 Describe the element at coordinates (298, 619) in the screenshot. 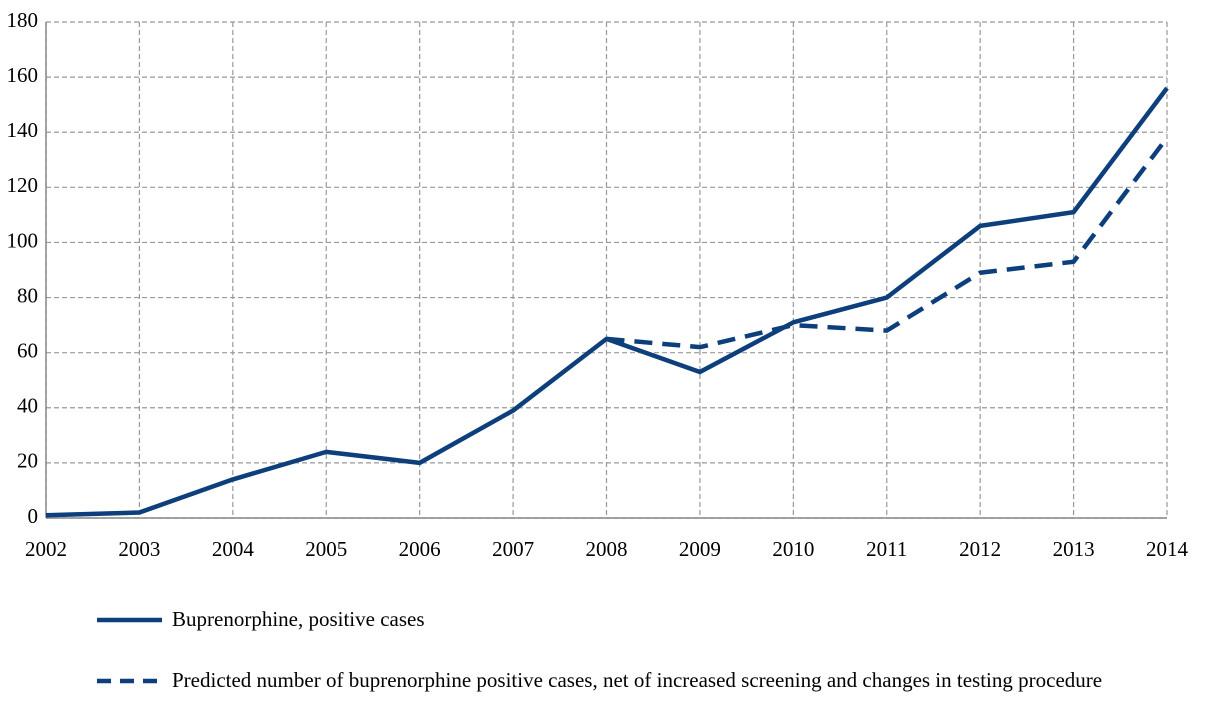

I see `legend-label: Buprenorphine, positive cases` at that location.